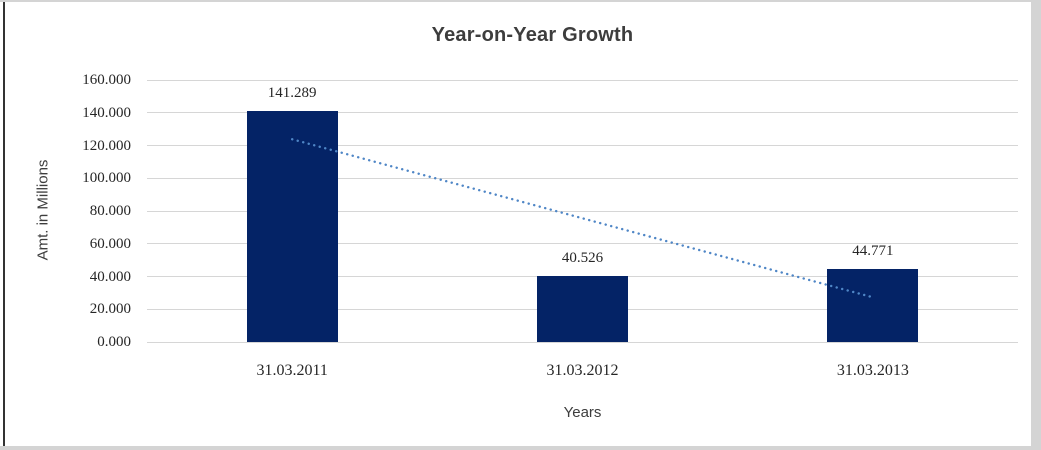  I want to click on bar-value-label: 44.771, so click(873, 250).